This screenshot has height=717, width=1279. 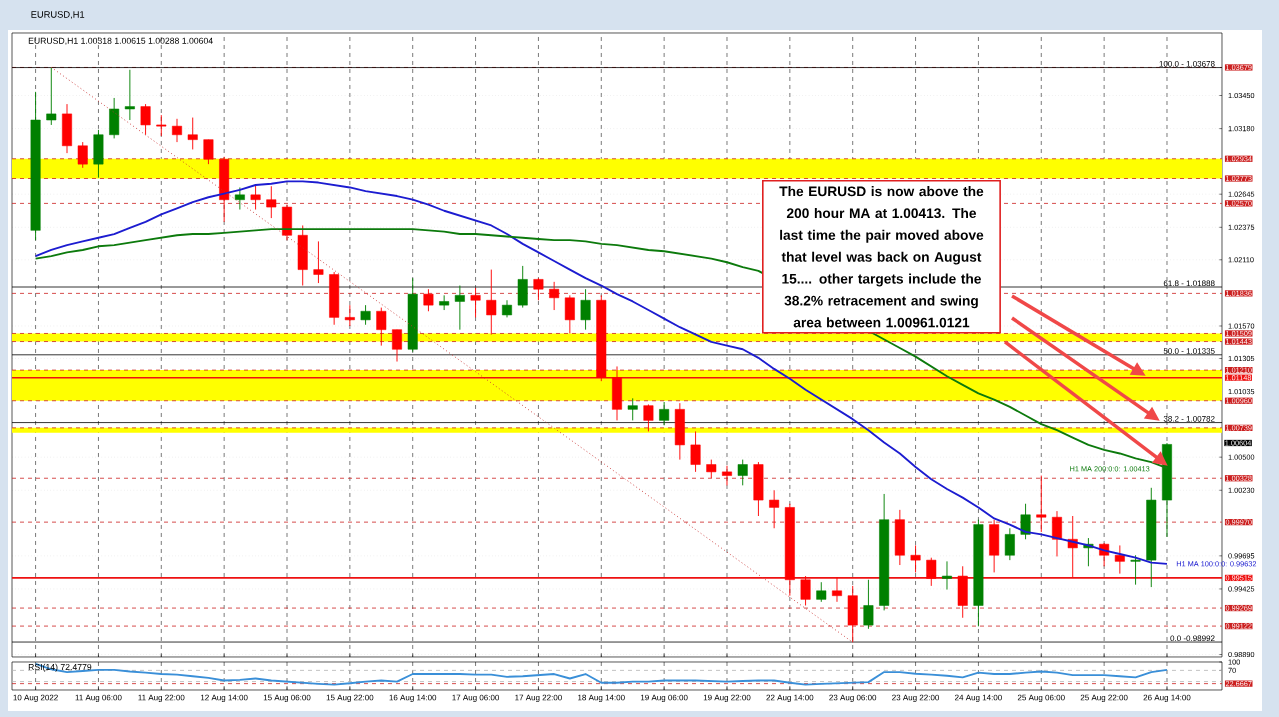 I want to click on x-tick-label: 11 Aug 06:00, so click(x=98, y=698).